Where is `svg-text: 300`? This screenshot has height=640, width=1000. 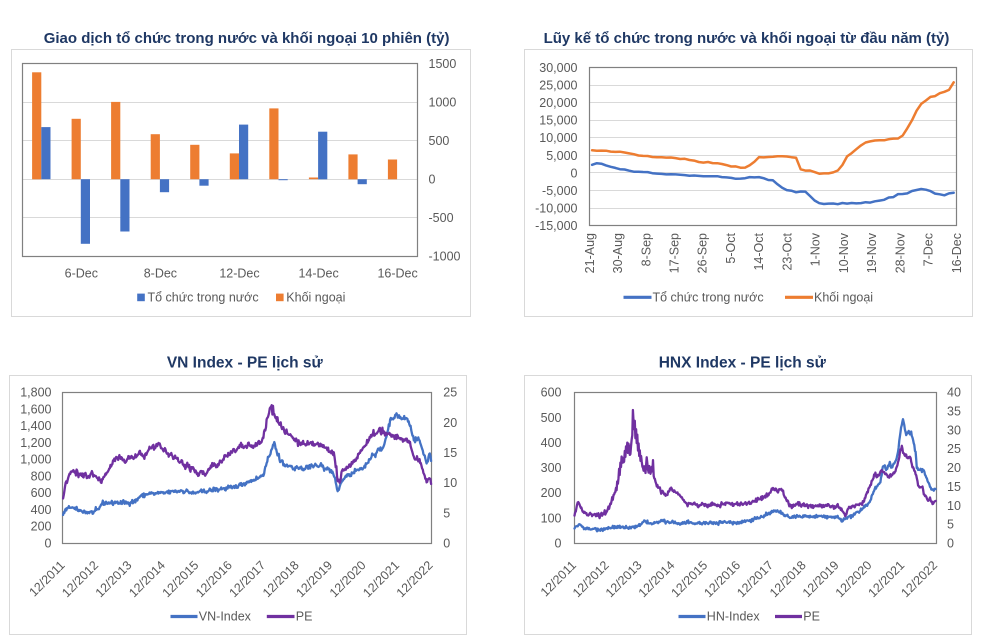 svg-text: 300 is located at coordinates (551, 468).